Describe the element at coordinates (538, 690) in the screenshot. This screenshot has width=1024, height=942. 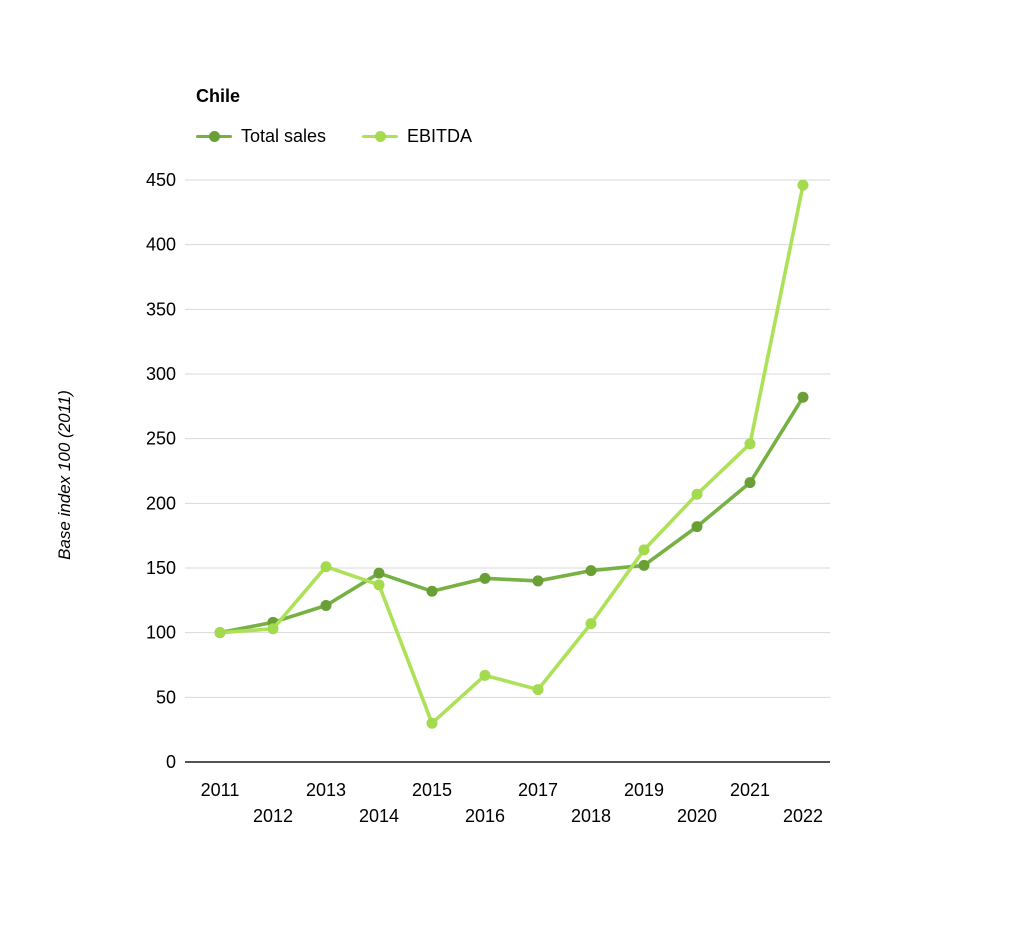
I see `data-point-ebitda-2017` at that location.